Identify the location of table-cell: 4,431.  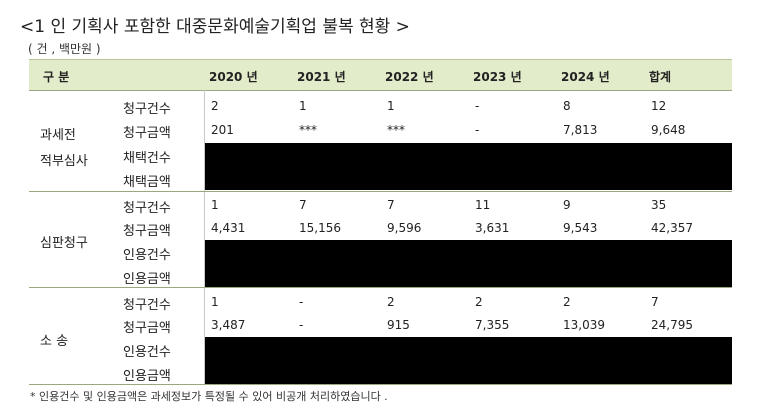
(228, 228).